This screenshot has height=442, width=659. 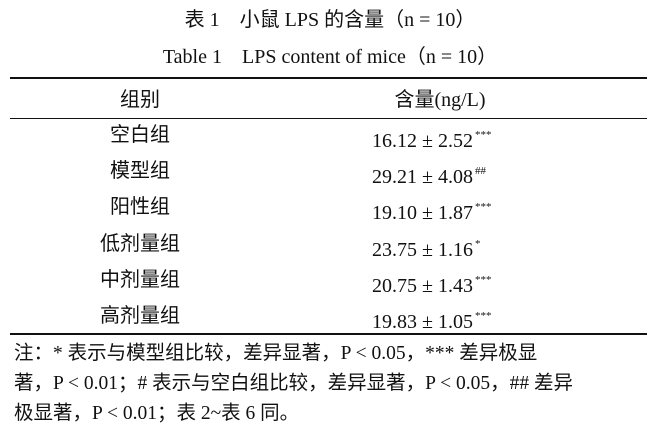 I want to click on value-cell: 23.75 ± 1.16 *, so click(x=426, y=247).